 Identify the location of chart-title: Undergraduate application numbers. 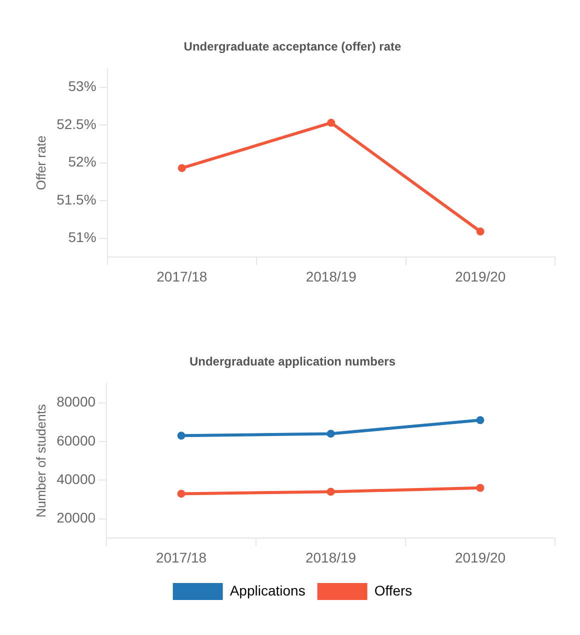
(292, 361).